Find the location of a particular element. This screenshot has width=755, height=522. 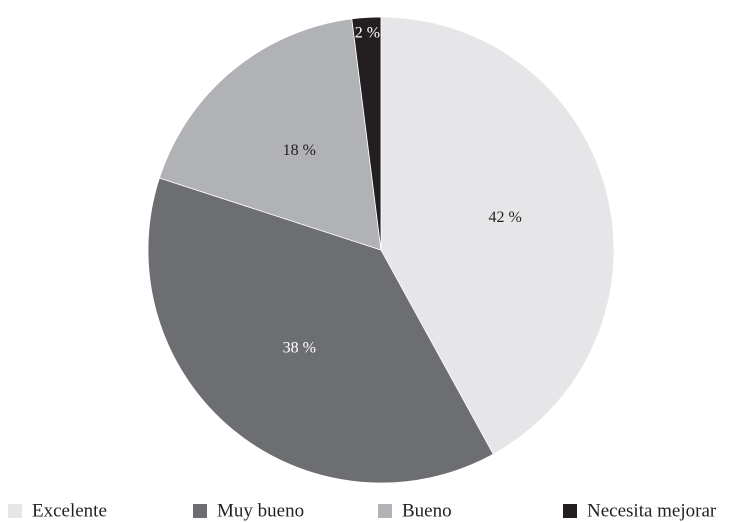

slice-label: 18 % is located at coordinates (299, 150).